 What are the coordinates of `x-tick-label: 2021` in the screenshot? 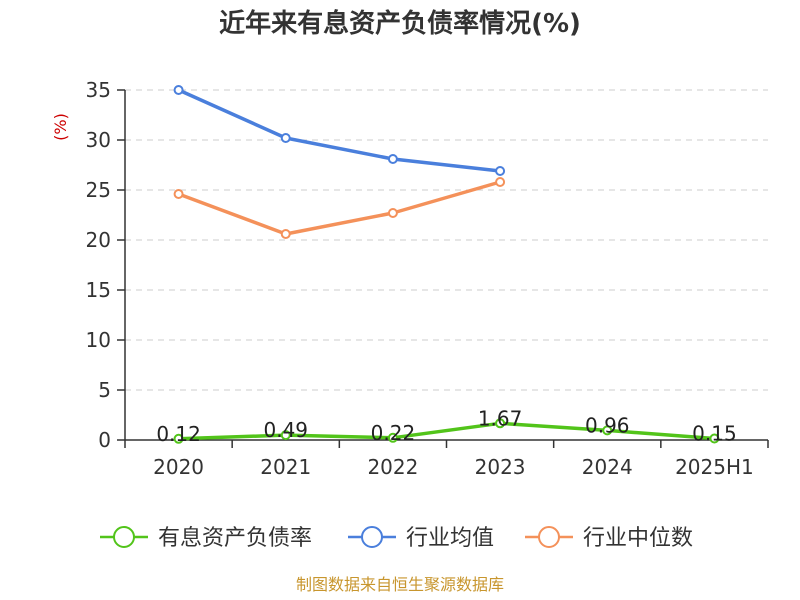 It's located at (285, 467).